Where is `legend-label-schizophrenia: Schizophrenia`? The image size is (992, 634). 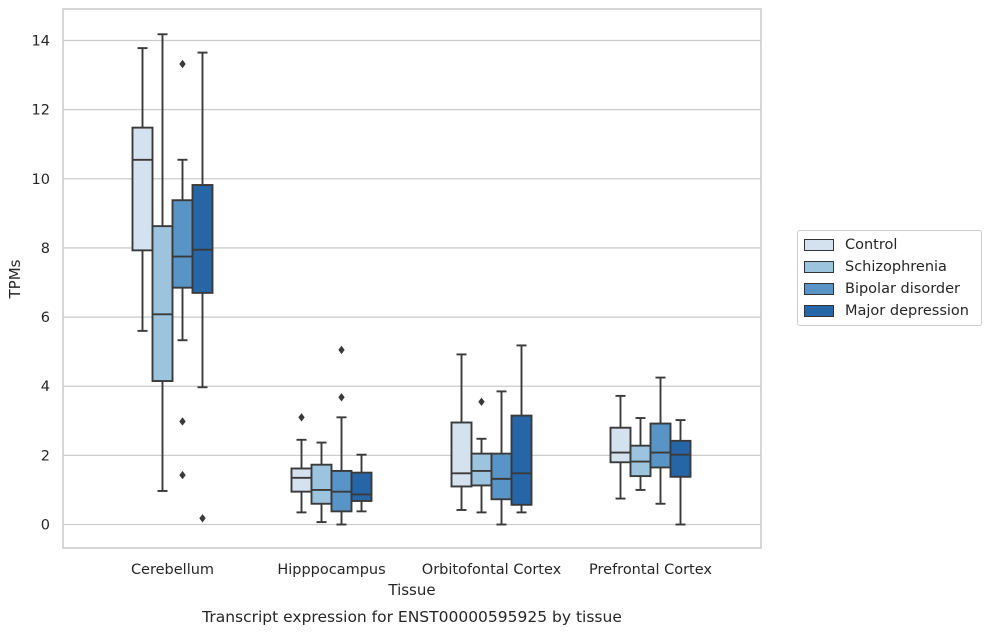
legend-label-schizophrenia: Schizophrenia is located at coordinates (896, 267).